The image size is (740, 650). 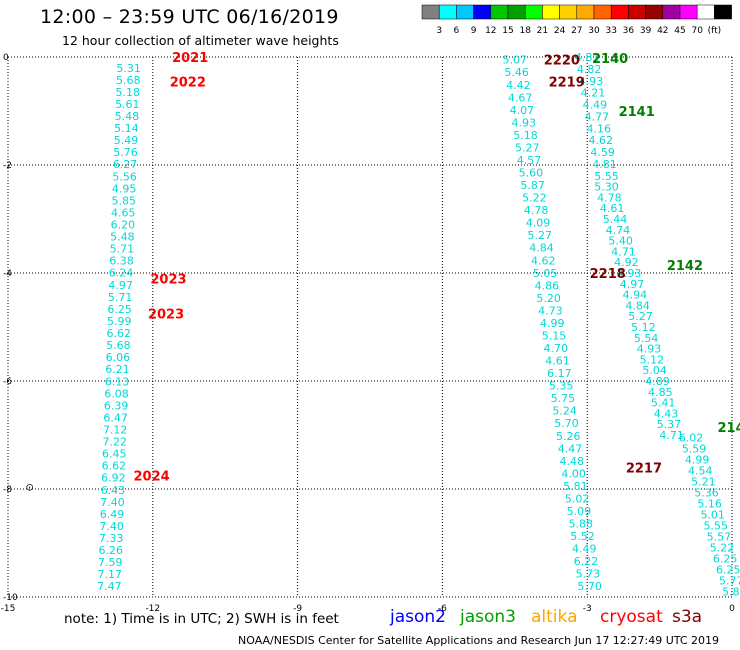 I want to click on swh-value: 5.09, so click(x=579, y=511).